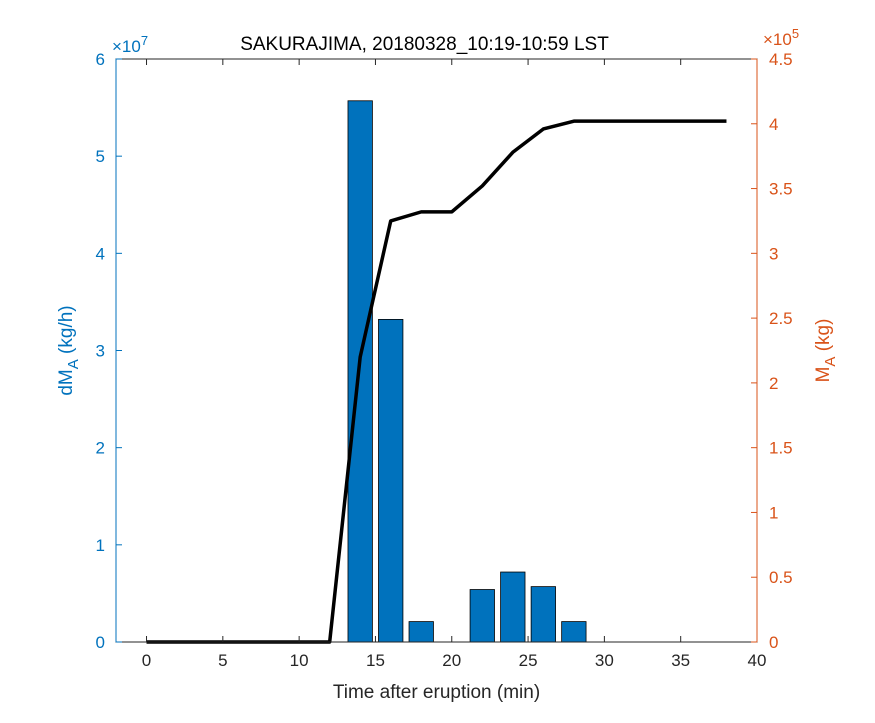 The width and height of the screenshot is (875, 723). I want to click on right-tick-label: 1.5, so click(781, 448).